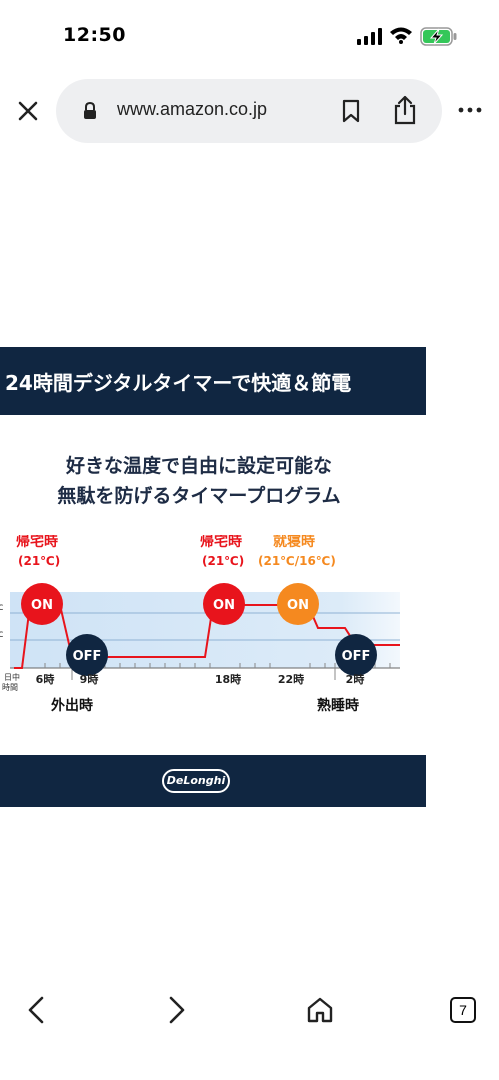 Image resolution: width=499 pixels, height=1080 pixels. Describe the element at coordinates (297, 561) in the screenshot. I see `annotation-shushin-temp: (21℃/16℃)` at that location.